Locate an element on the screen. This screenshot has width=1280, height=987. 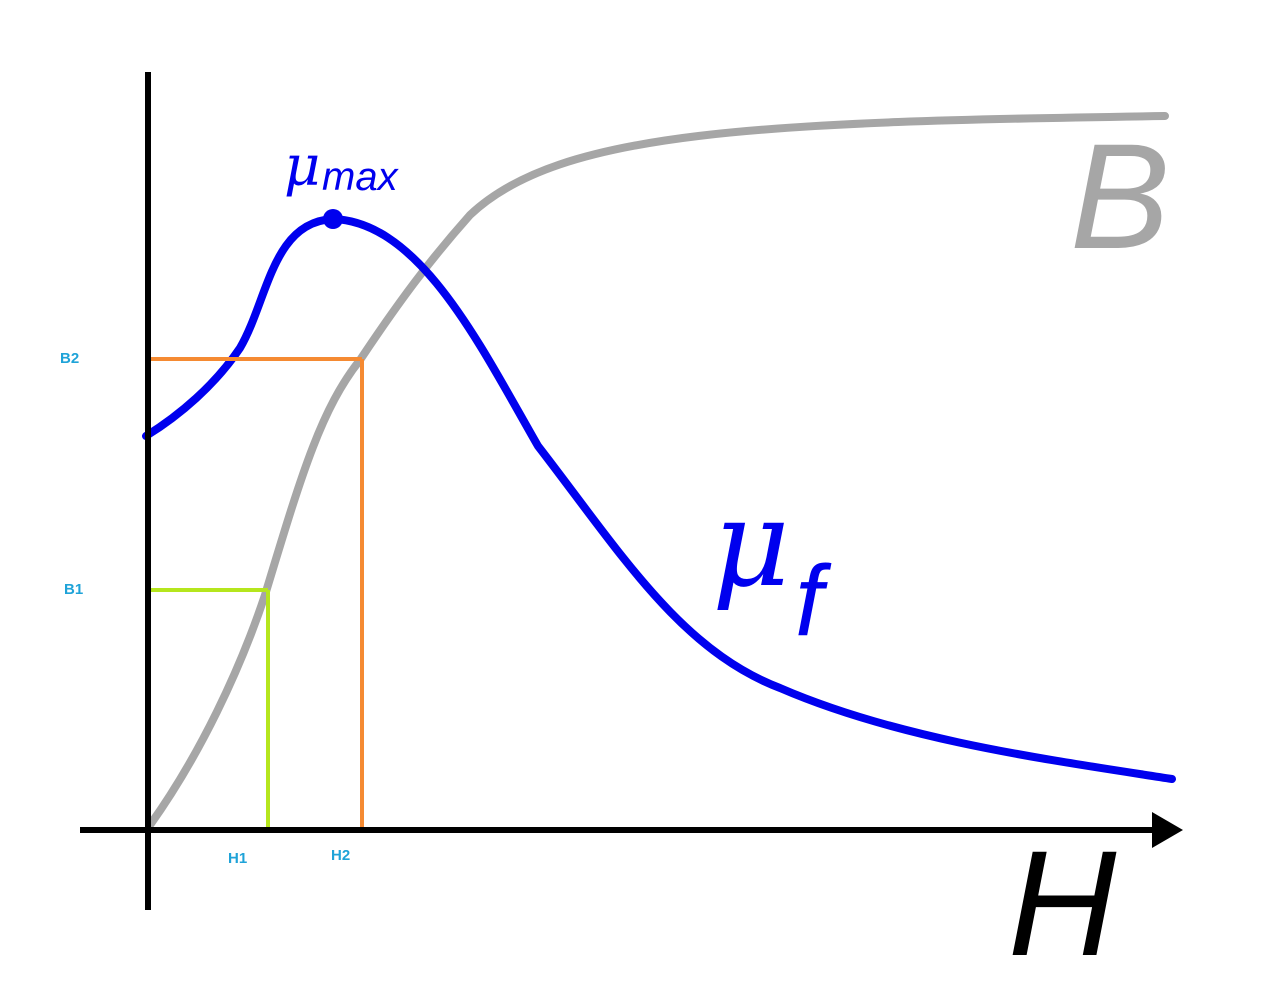
mu-f-subscript: f is located at coordinates (813, 601).